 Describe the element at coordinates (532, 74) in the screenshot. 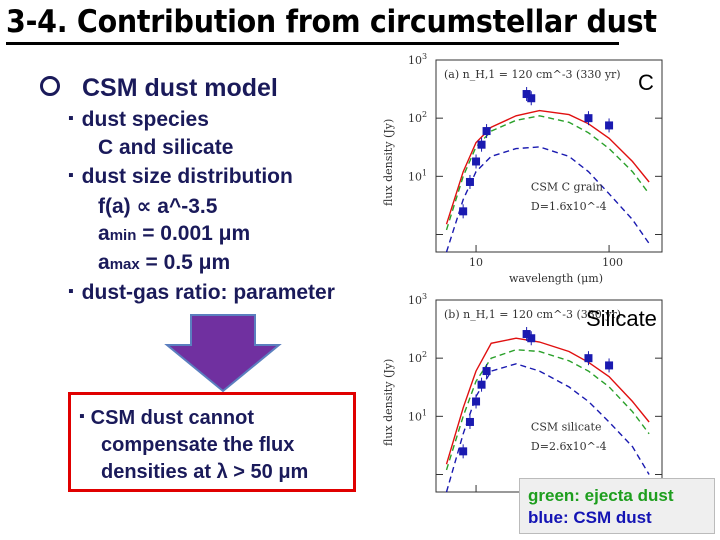

I see `panel-annotation: (a) n_H,1 = 120 cm^-3 (330 yr)` at that location.